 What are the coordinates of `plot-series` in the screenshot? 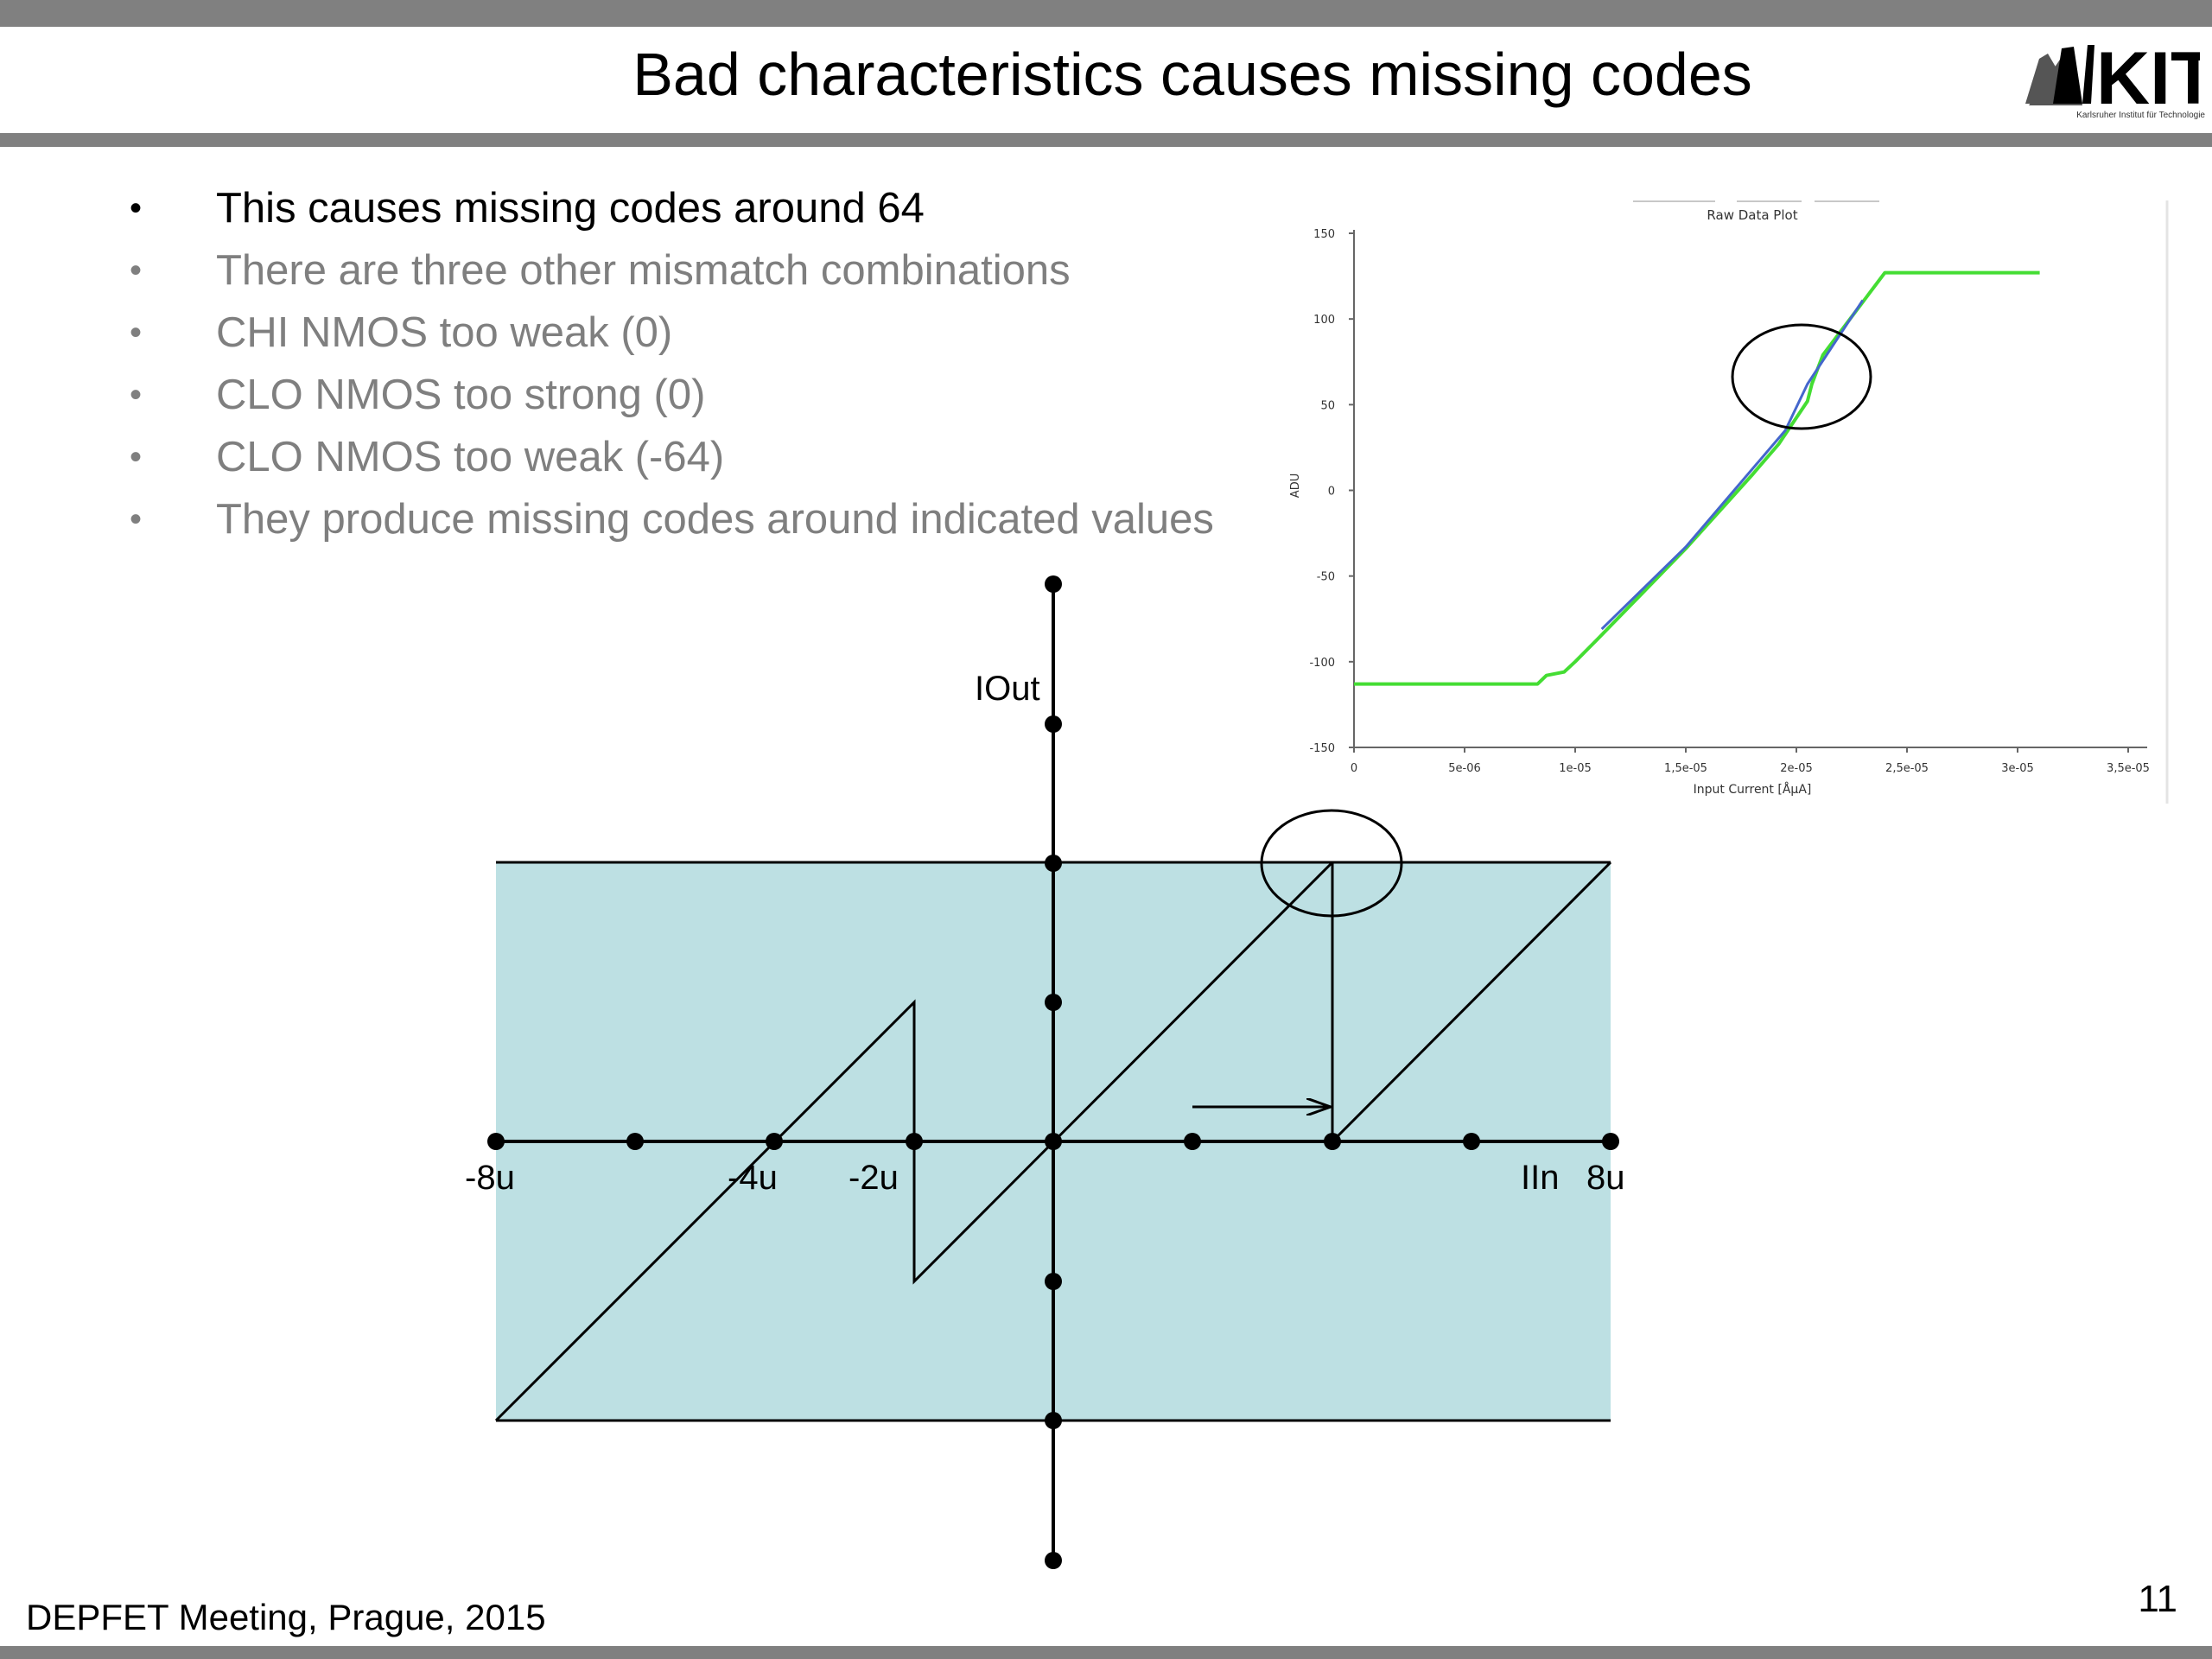 It's located at (1697, 478).